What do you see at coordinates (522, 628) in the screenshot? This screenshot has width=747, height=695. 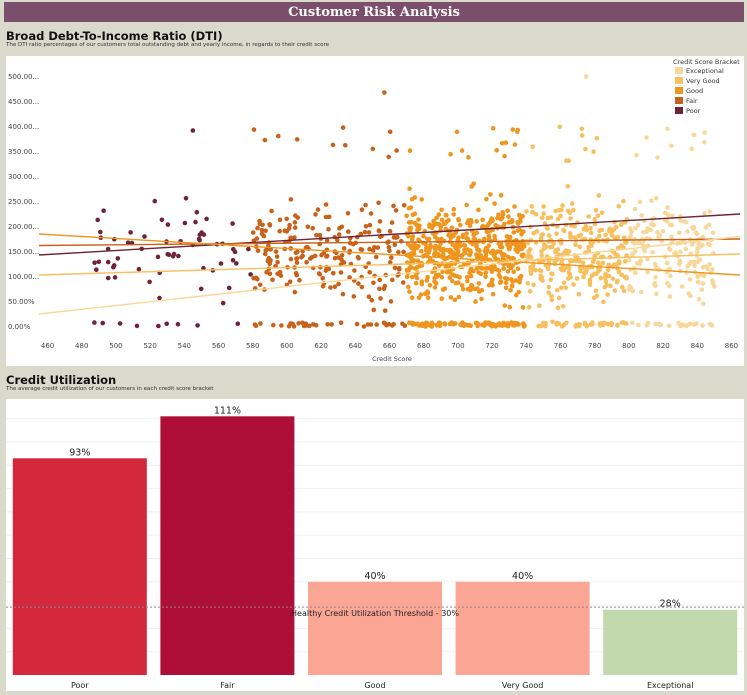 I see `bar-very-good` at bounding box center [522, 628].